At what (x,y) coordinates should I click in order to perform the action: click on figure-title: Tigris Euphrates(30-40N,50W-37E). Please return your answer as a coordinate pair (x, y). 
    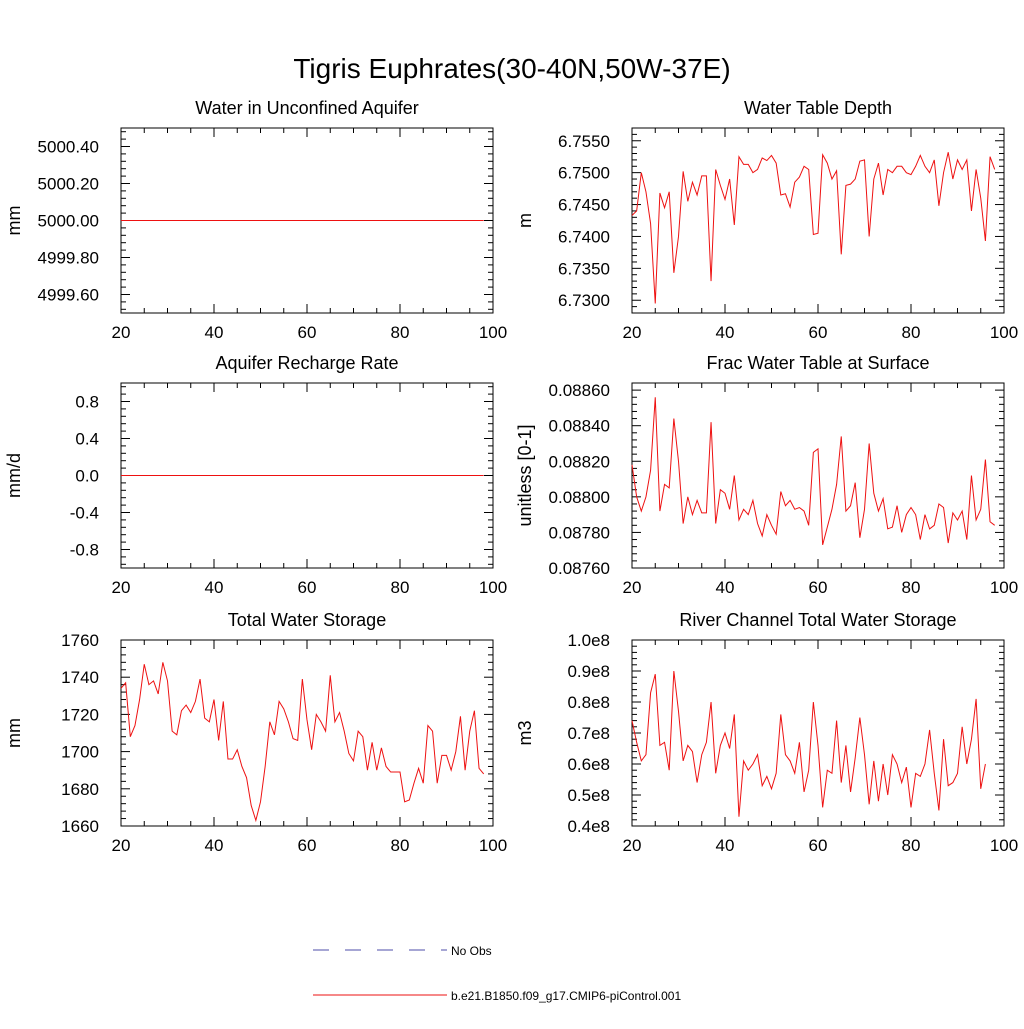
    Looking at the image, I should click on (511, 68).